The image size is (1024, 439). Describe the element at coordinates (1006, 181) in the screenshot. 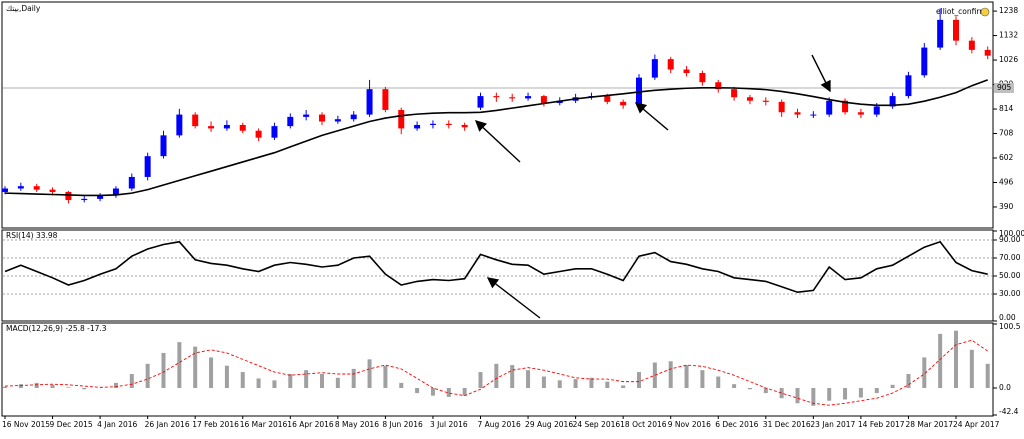

I see `y-tick-label: 496` at that location.